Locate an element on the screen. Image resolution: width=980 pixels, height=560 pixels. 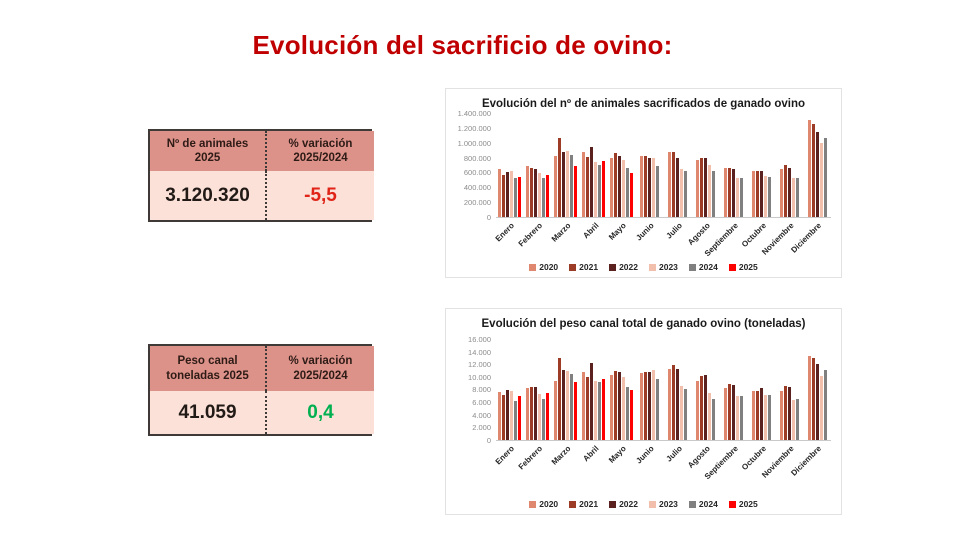
weight-value: 41.059 is located at coordinates (207, 412).